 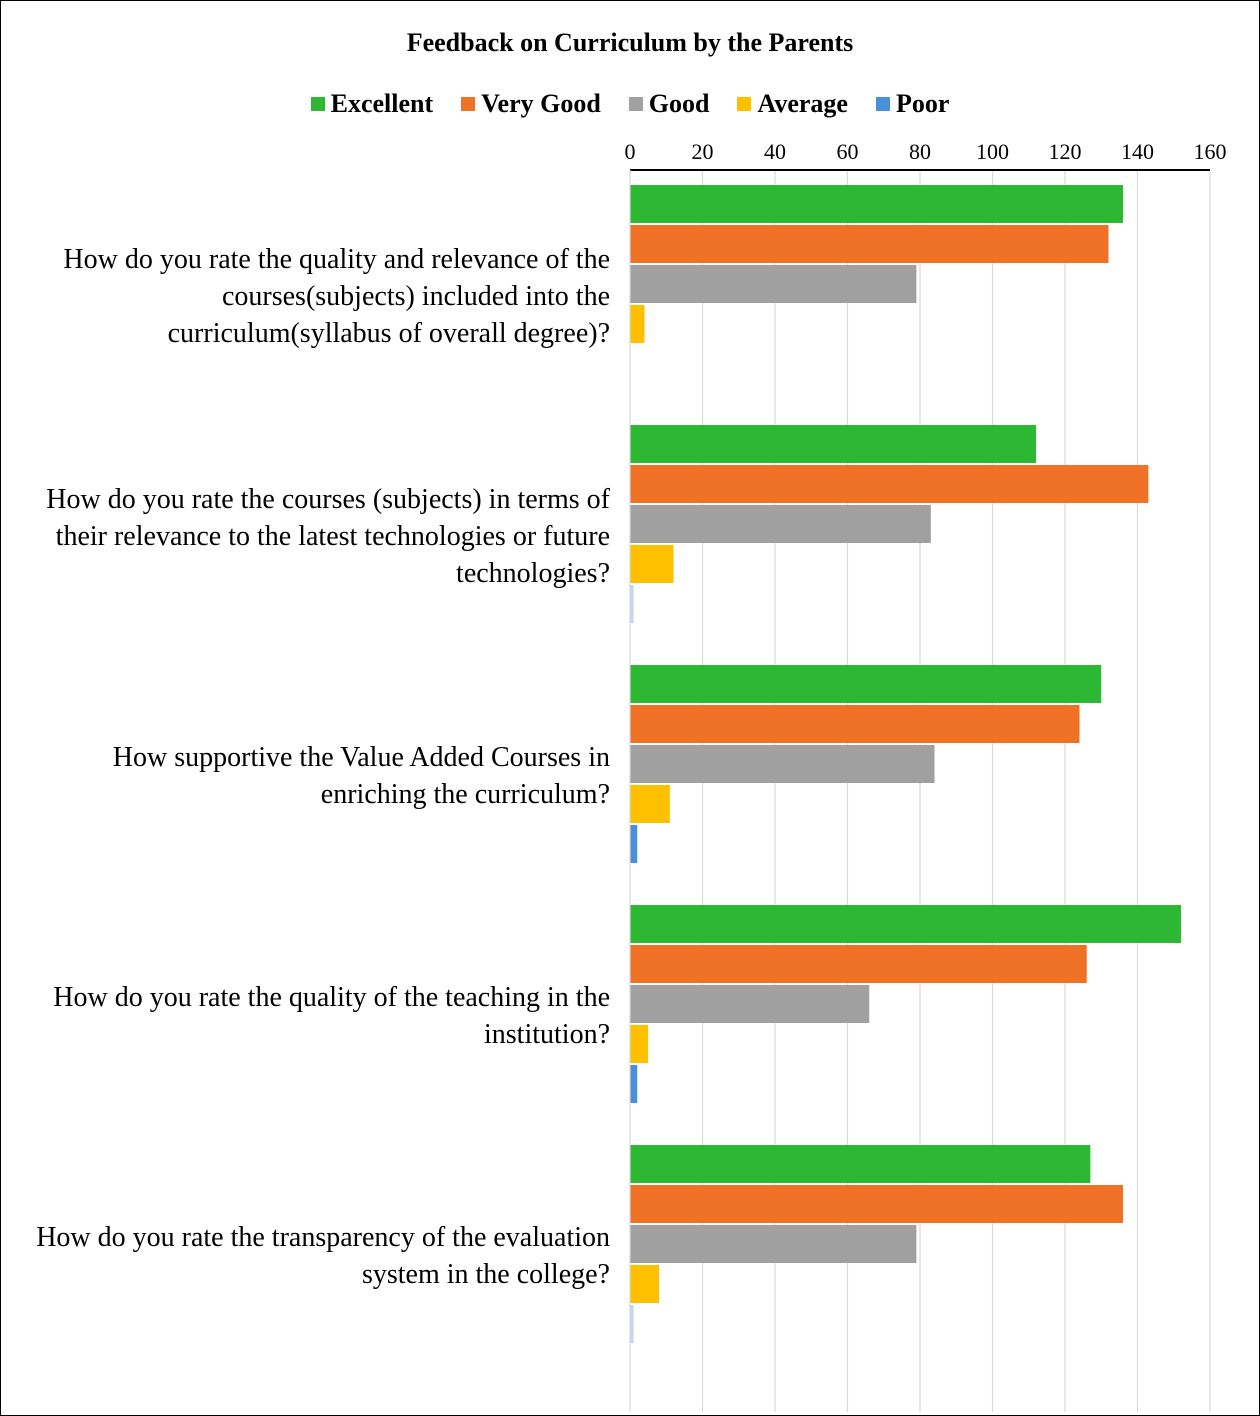 I want to click on legend-item: Excellent, so click(x=372, y=104).